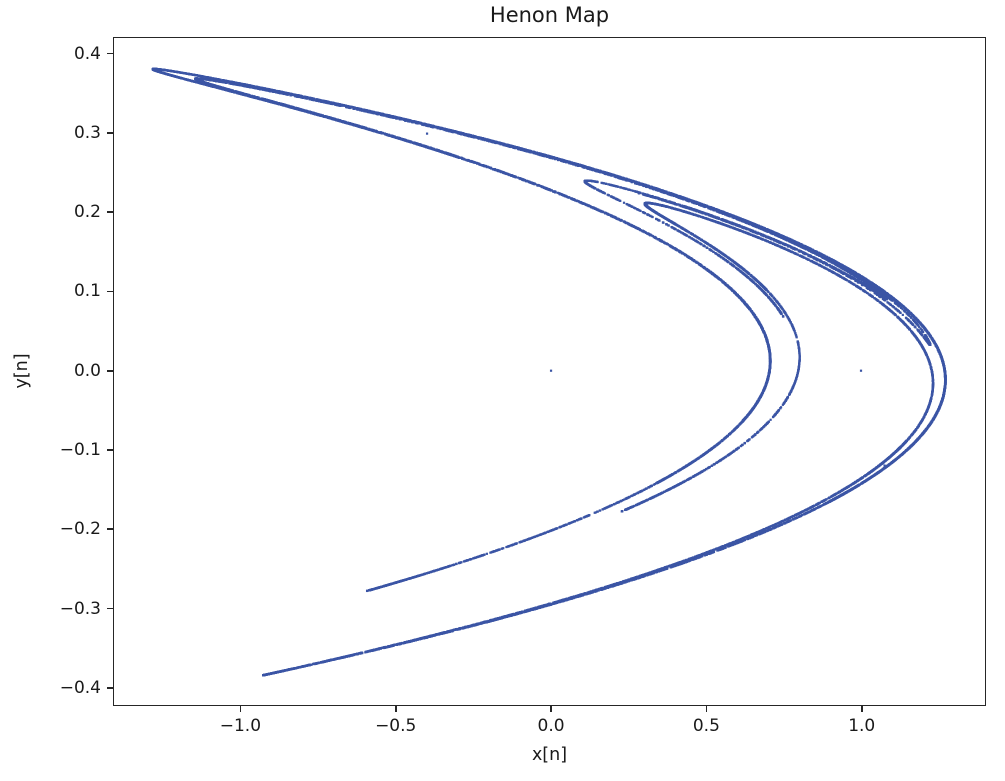  I want to click on y-tick-label: −0.3, so click(80, 608).